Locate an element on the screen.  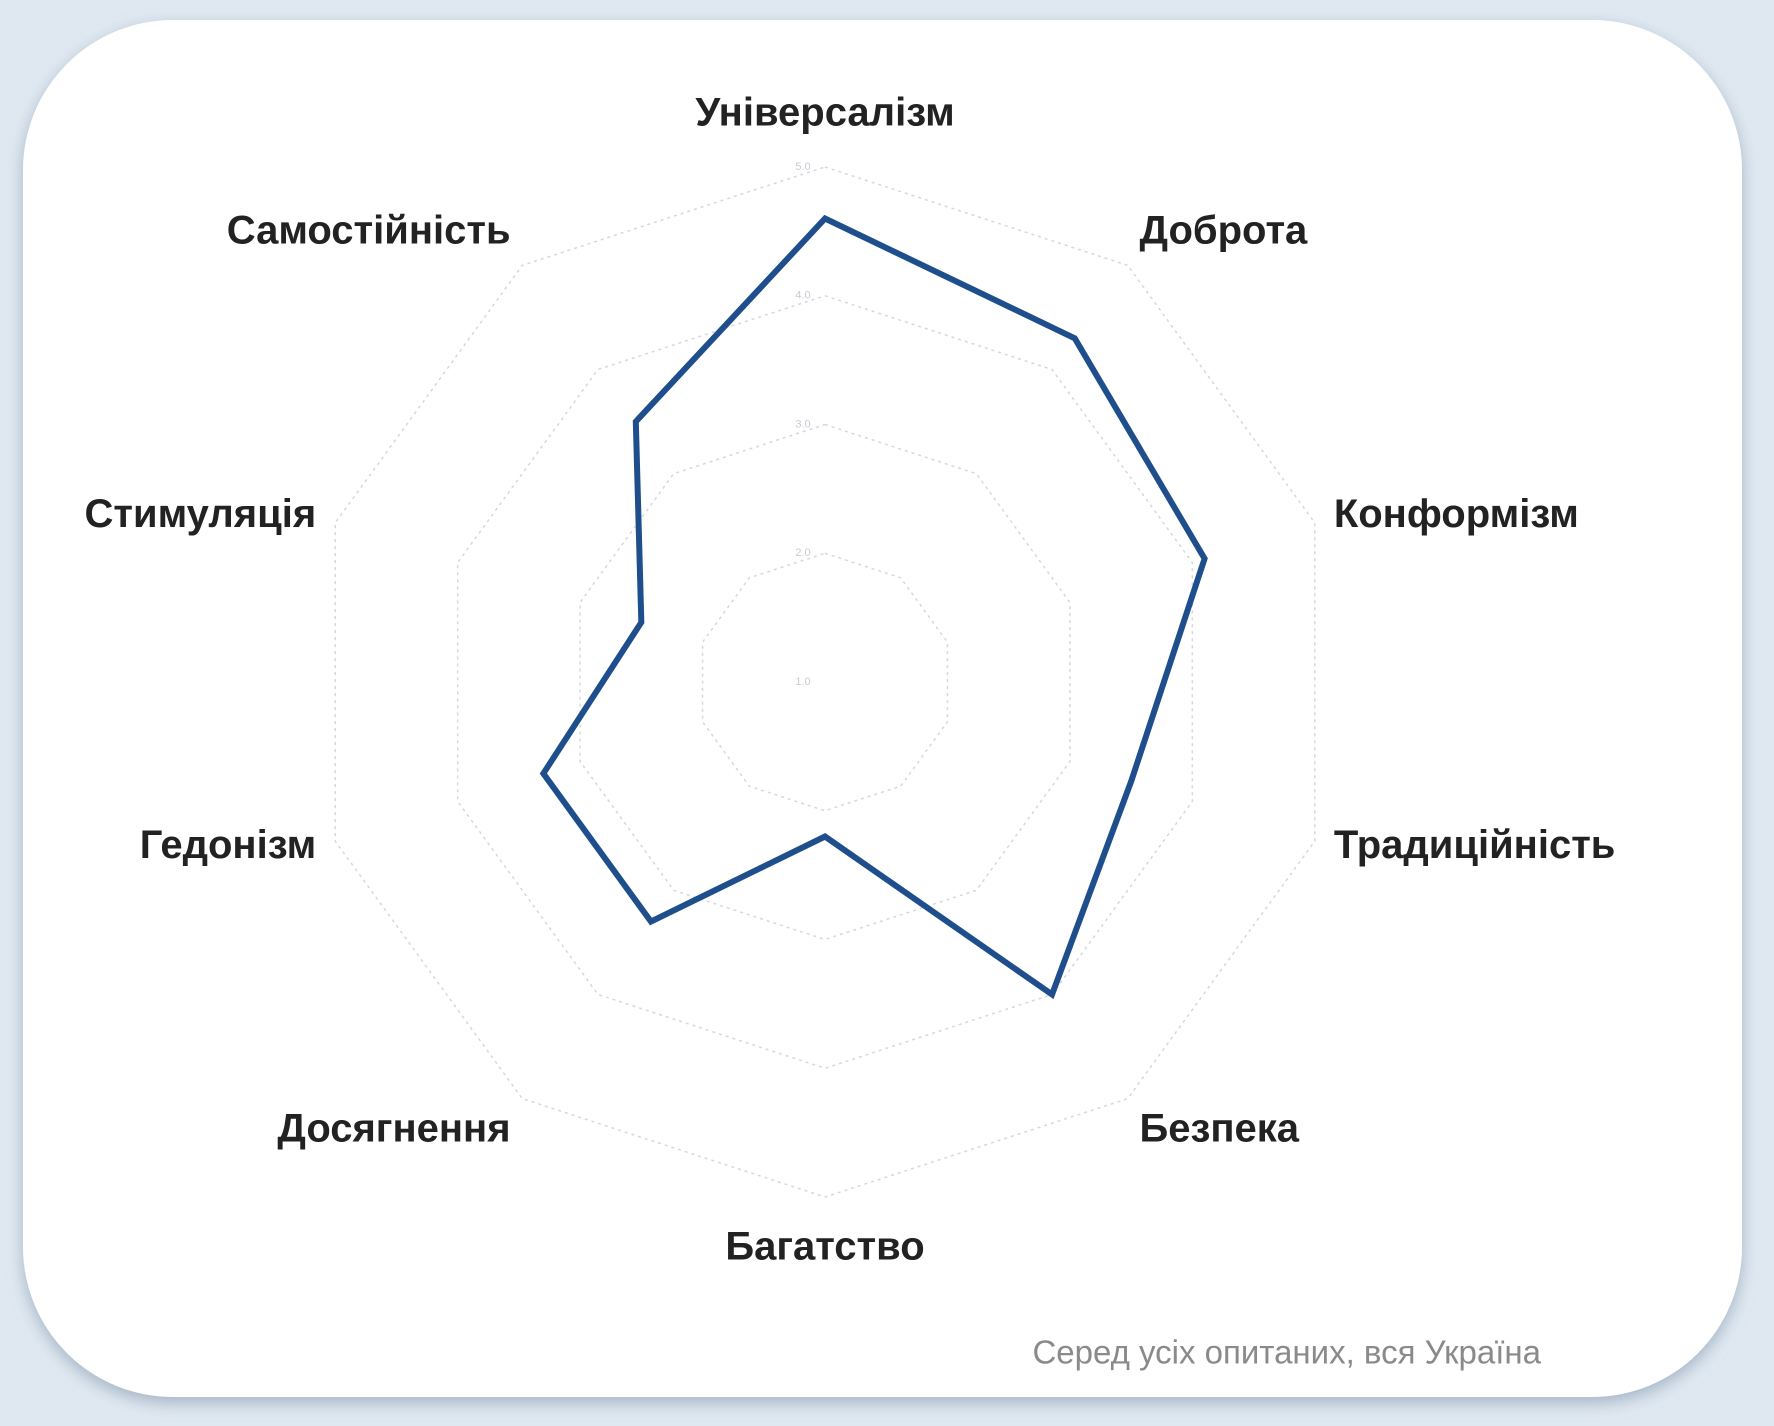
axis-label: Доброта is located at coordinates (1223, 231).